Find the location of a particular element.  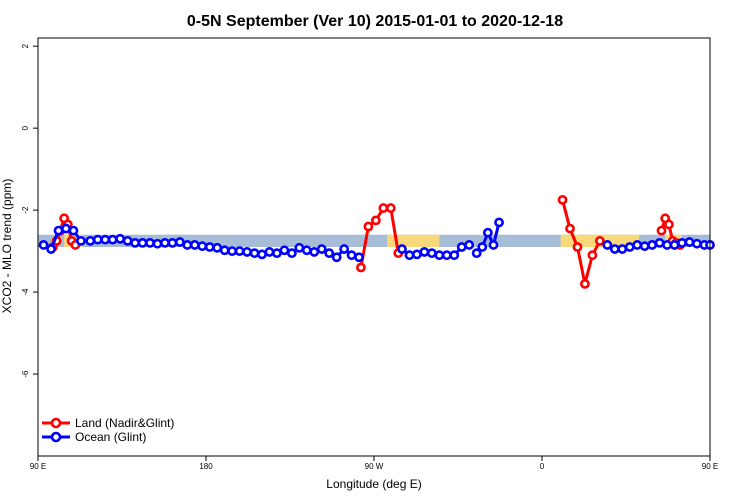

land-legend-marker is located at coordinates (56, 423).